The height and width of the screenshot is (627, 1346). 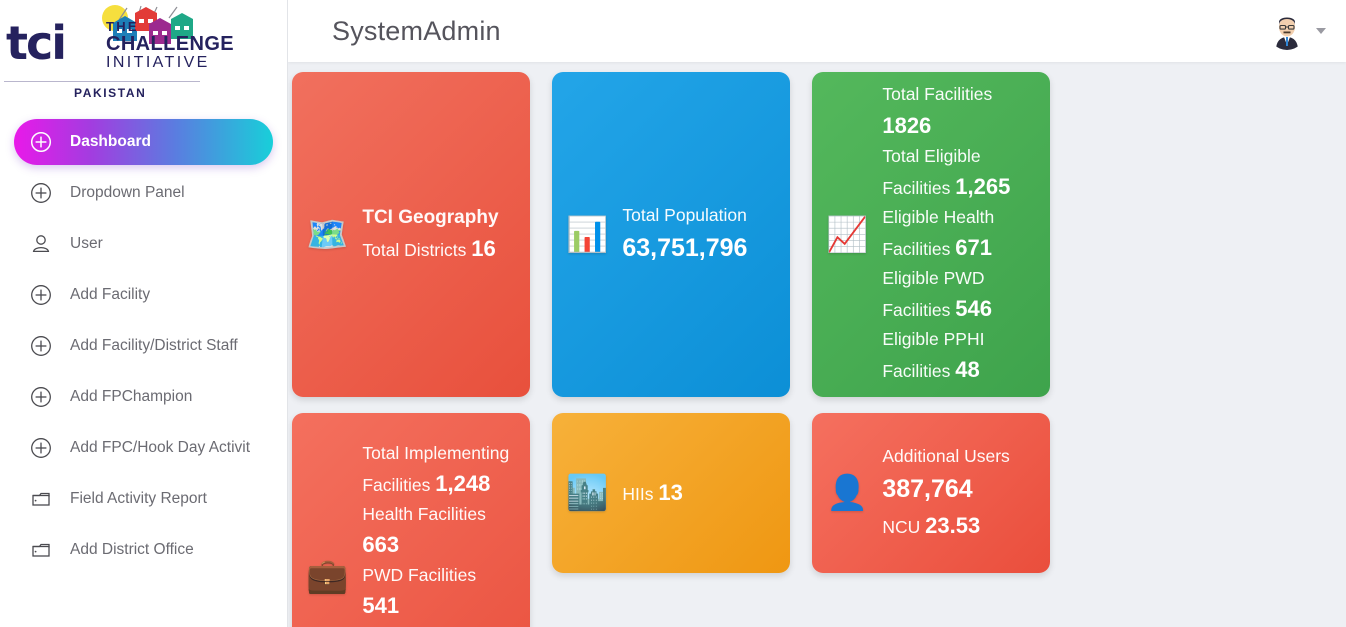 What do you see at coordinates (817, 31) in the screenshot?
I see `top-bar: SystemAdmin` at bounding box center [817, 31].